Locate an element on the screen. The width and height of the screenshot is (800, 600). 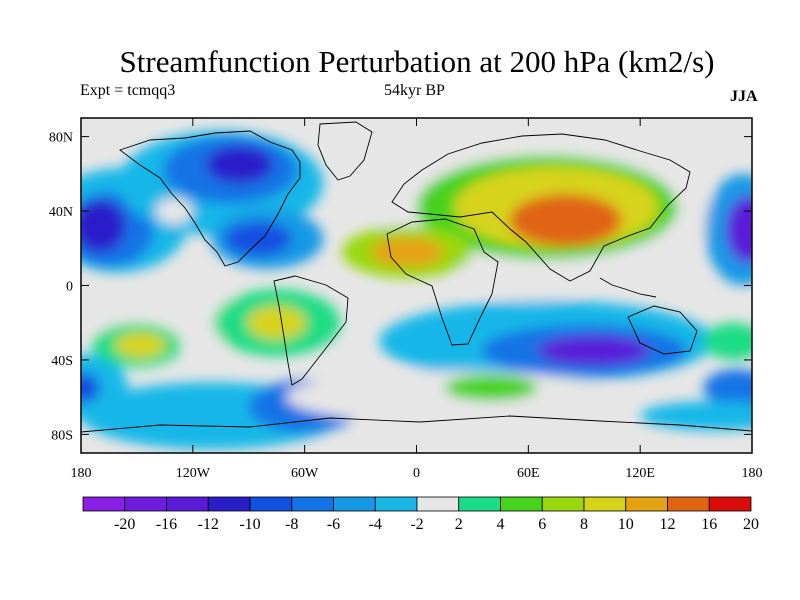
colorbar-label: 8 is located at coordinates (584, 524).